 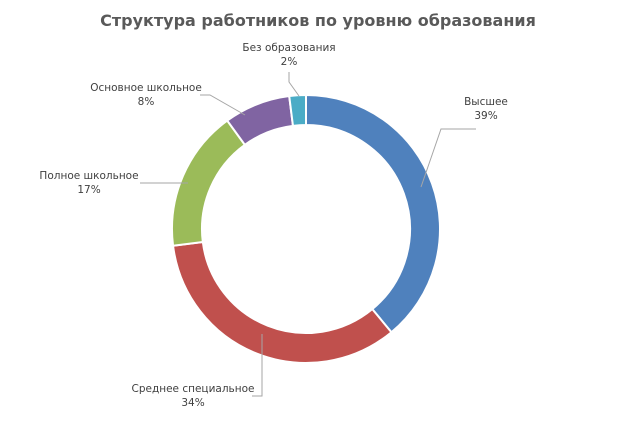 I want to click on slice-label-value-2: 17%, so click(x=88, y=190).